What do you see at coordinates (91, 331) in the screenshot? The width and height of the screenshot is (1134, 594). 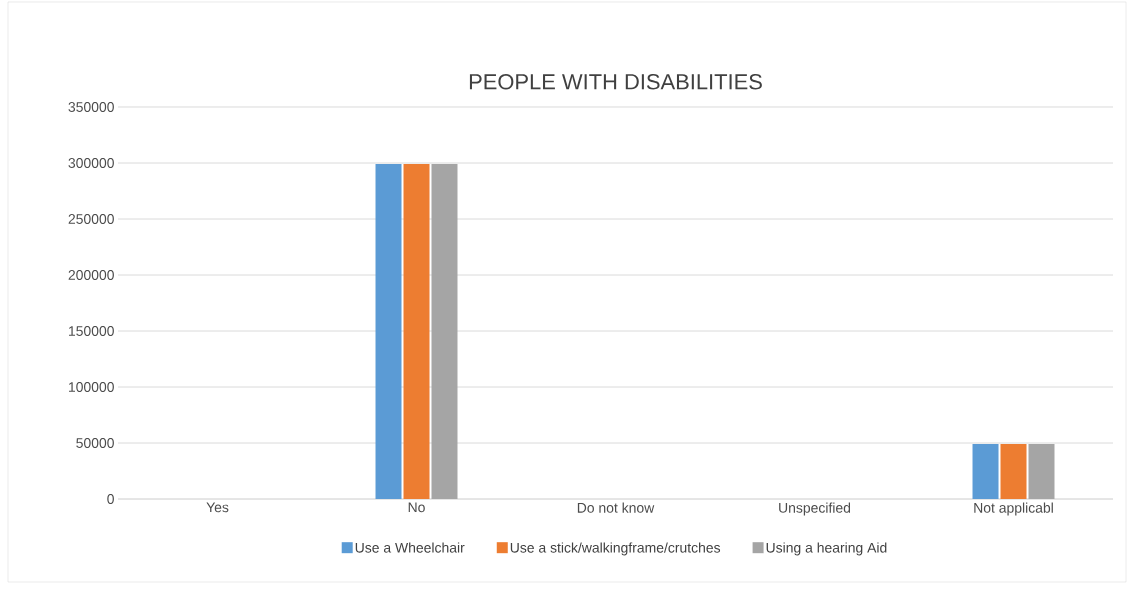 I see `y-tick-label: 150000` at bounding box center [91, 331].